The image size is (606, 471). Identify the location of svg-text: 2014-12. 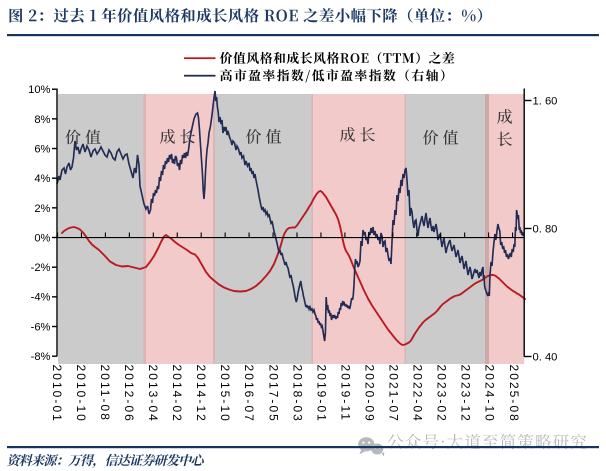
(201, 394).